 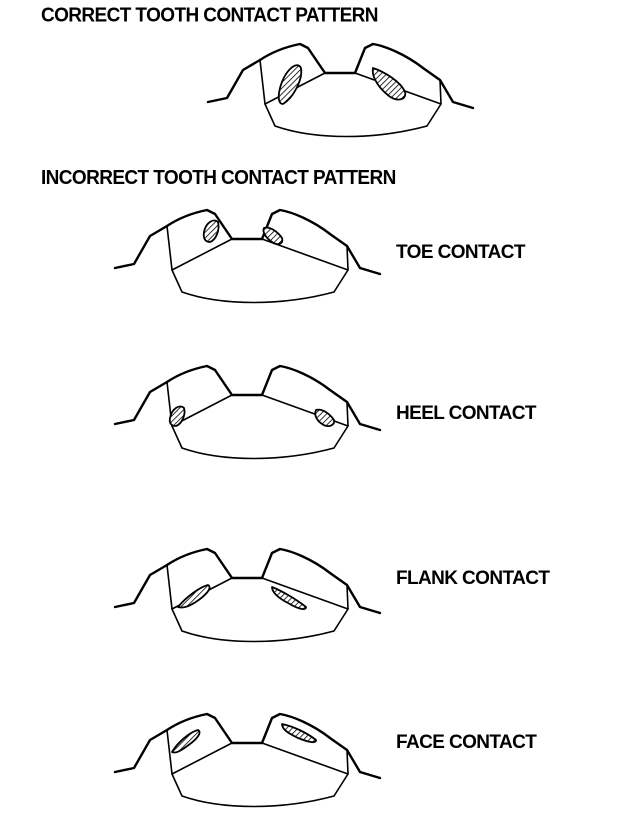 What do you see at coordinates (218, 178) in the screenshot?
I see `incorrect-pattern-heading: INCORRECT TOOTH CONTACT PATTERN` at bounding box center [218, 178].